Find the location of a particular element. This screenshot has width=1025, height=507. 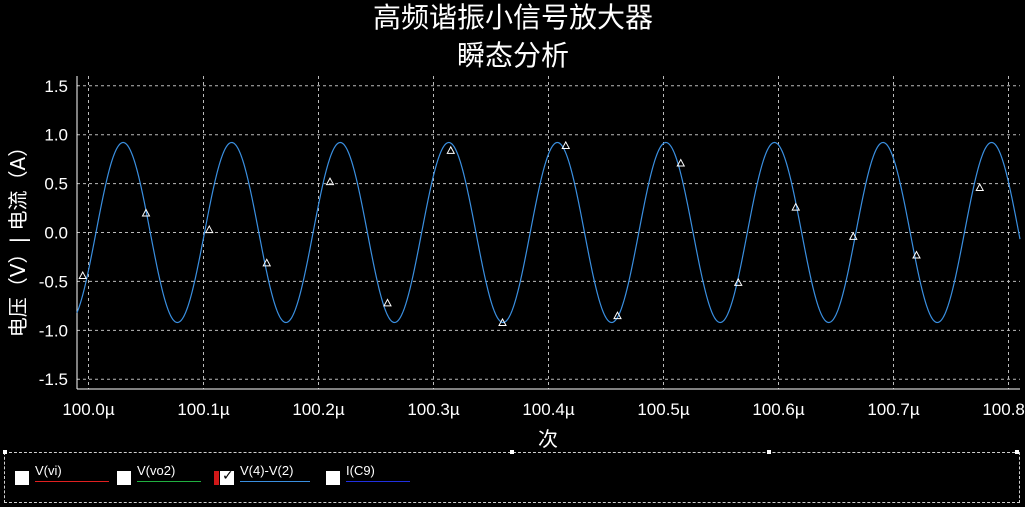

y-tick-label: 0.0 is located at coordinates (56, 233).